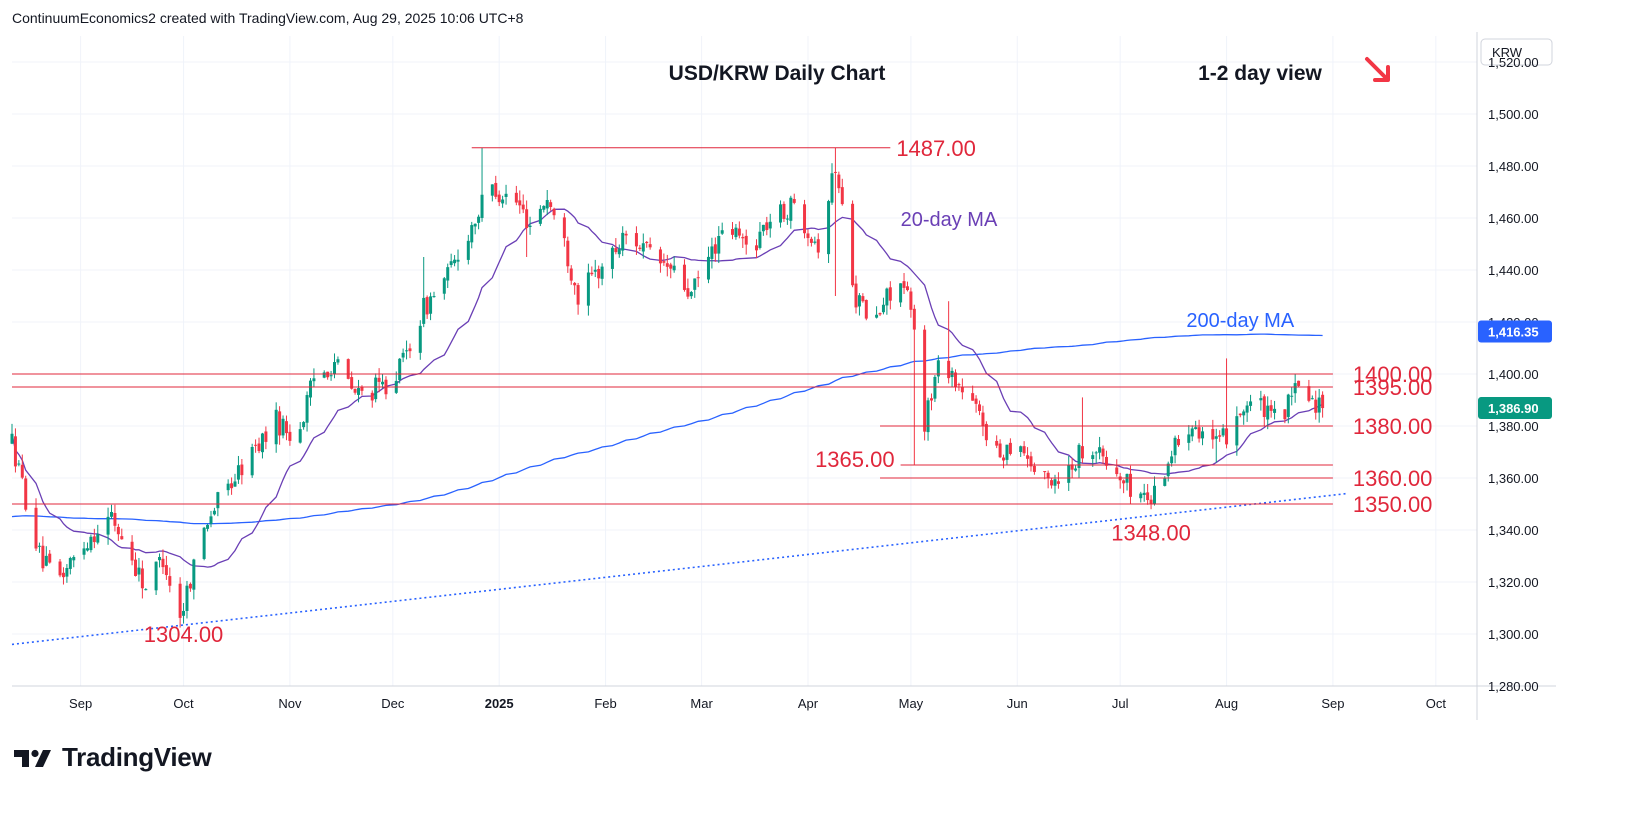 The width and height of the screenshot is (1632, 824). What do you see at coordinates (936, 148) in the screenshot?
I see `level-label: 1487.00` at bounding box center [936, 148].